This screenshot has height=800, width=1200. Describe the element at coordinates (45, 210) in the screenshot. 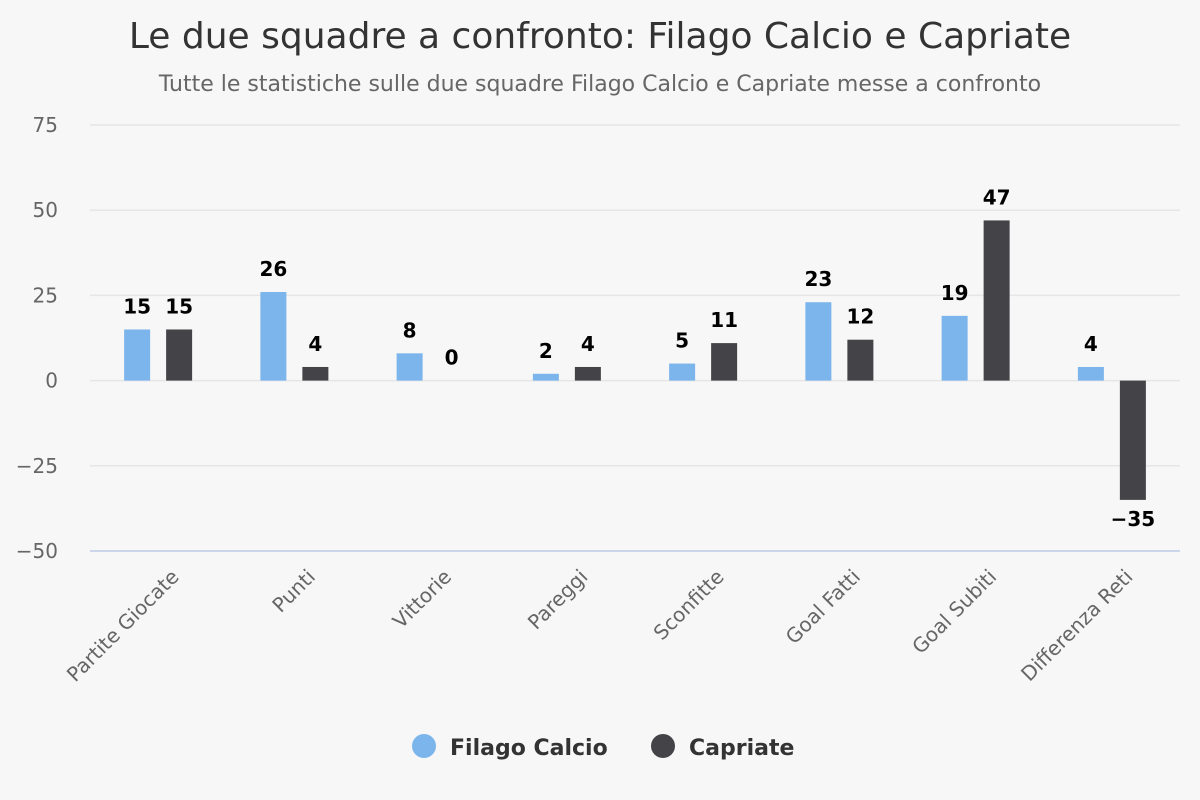

I see `y-tick-label: 50` at that location.